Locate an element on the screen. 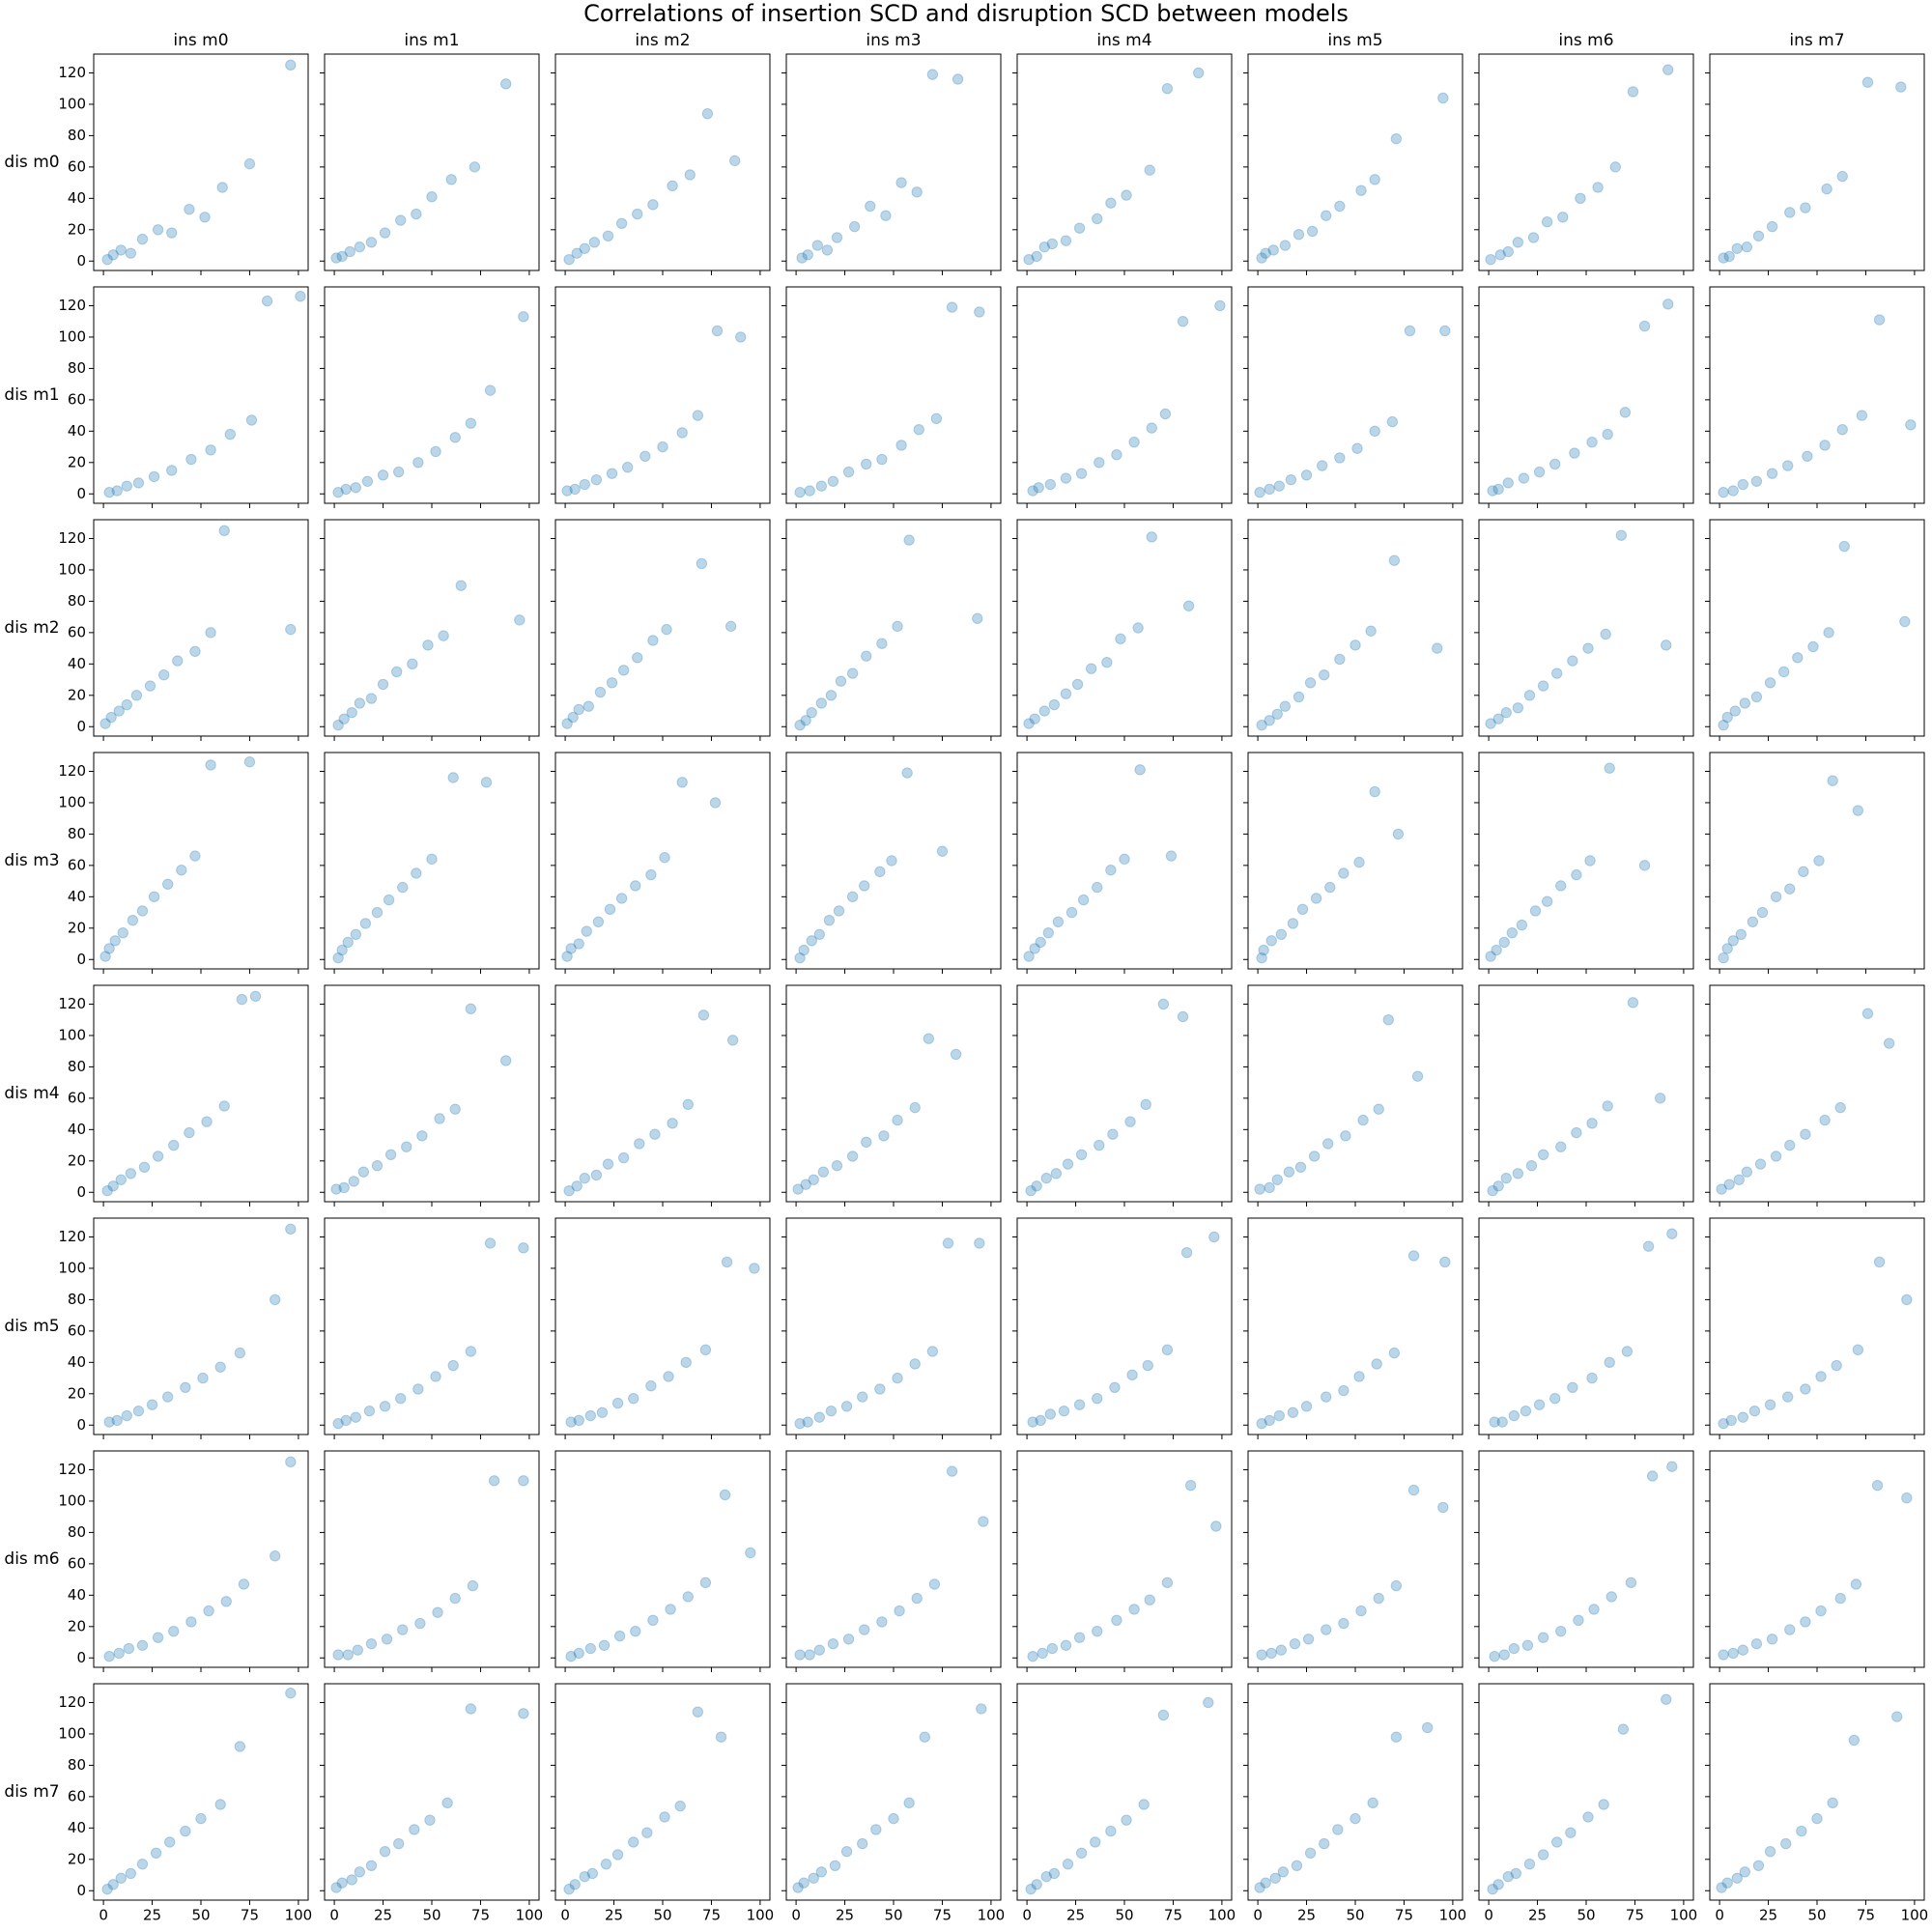 This screenshot has width=1932, height=1932. x-tick-label: 0 is located at coordinates (1488, 1915).